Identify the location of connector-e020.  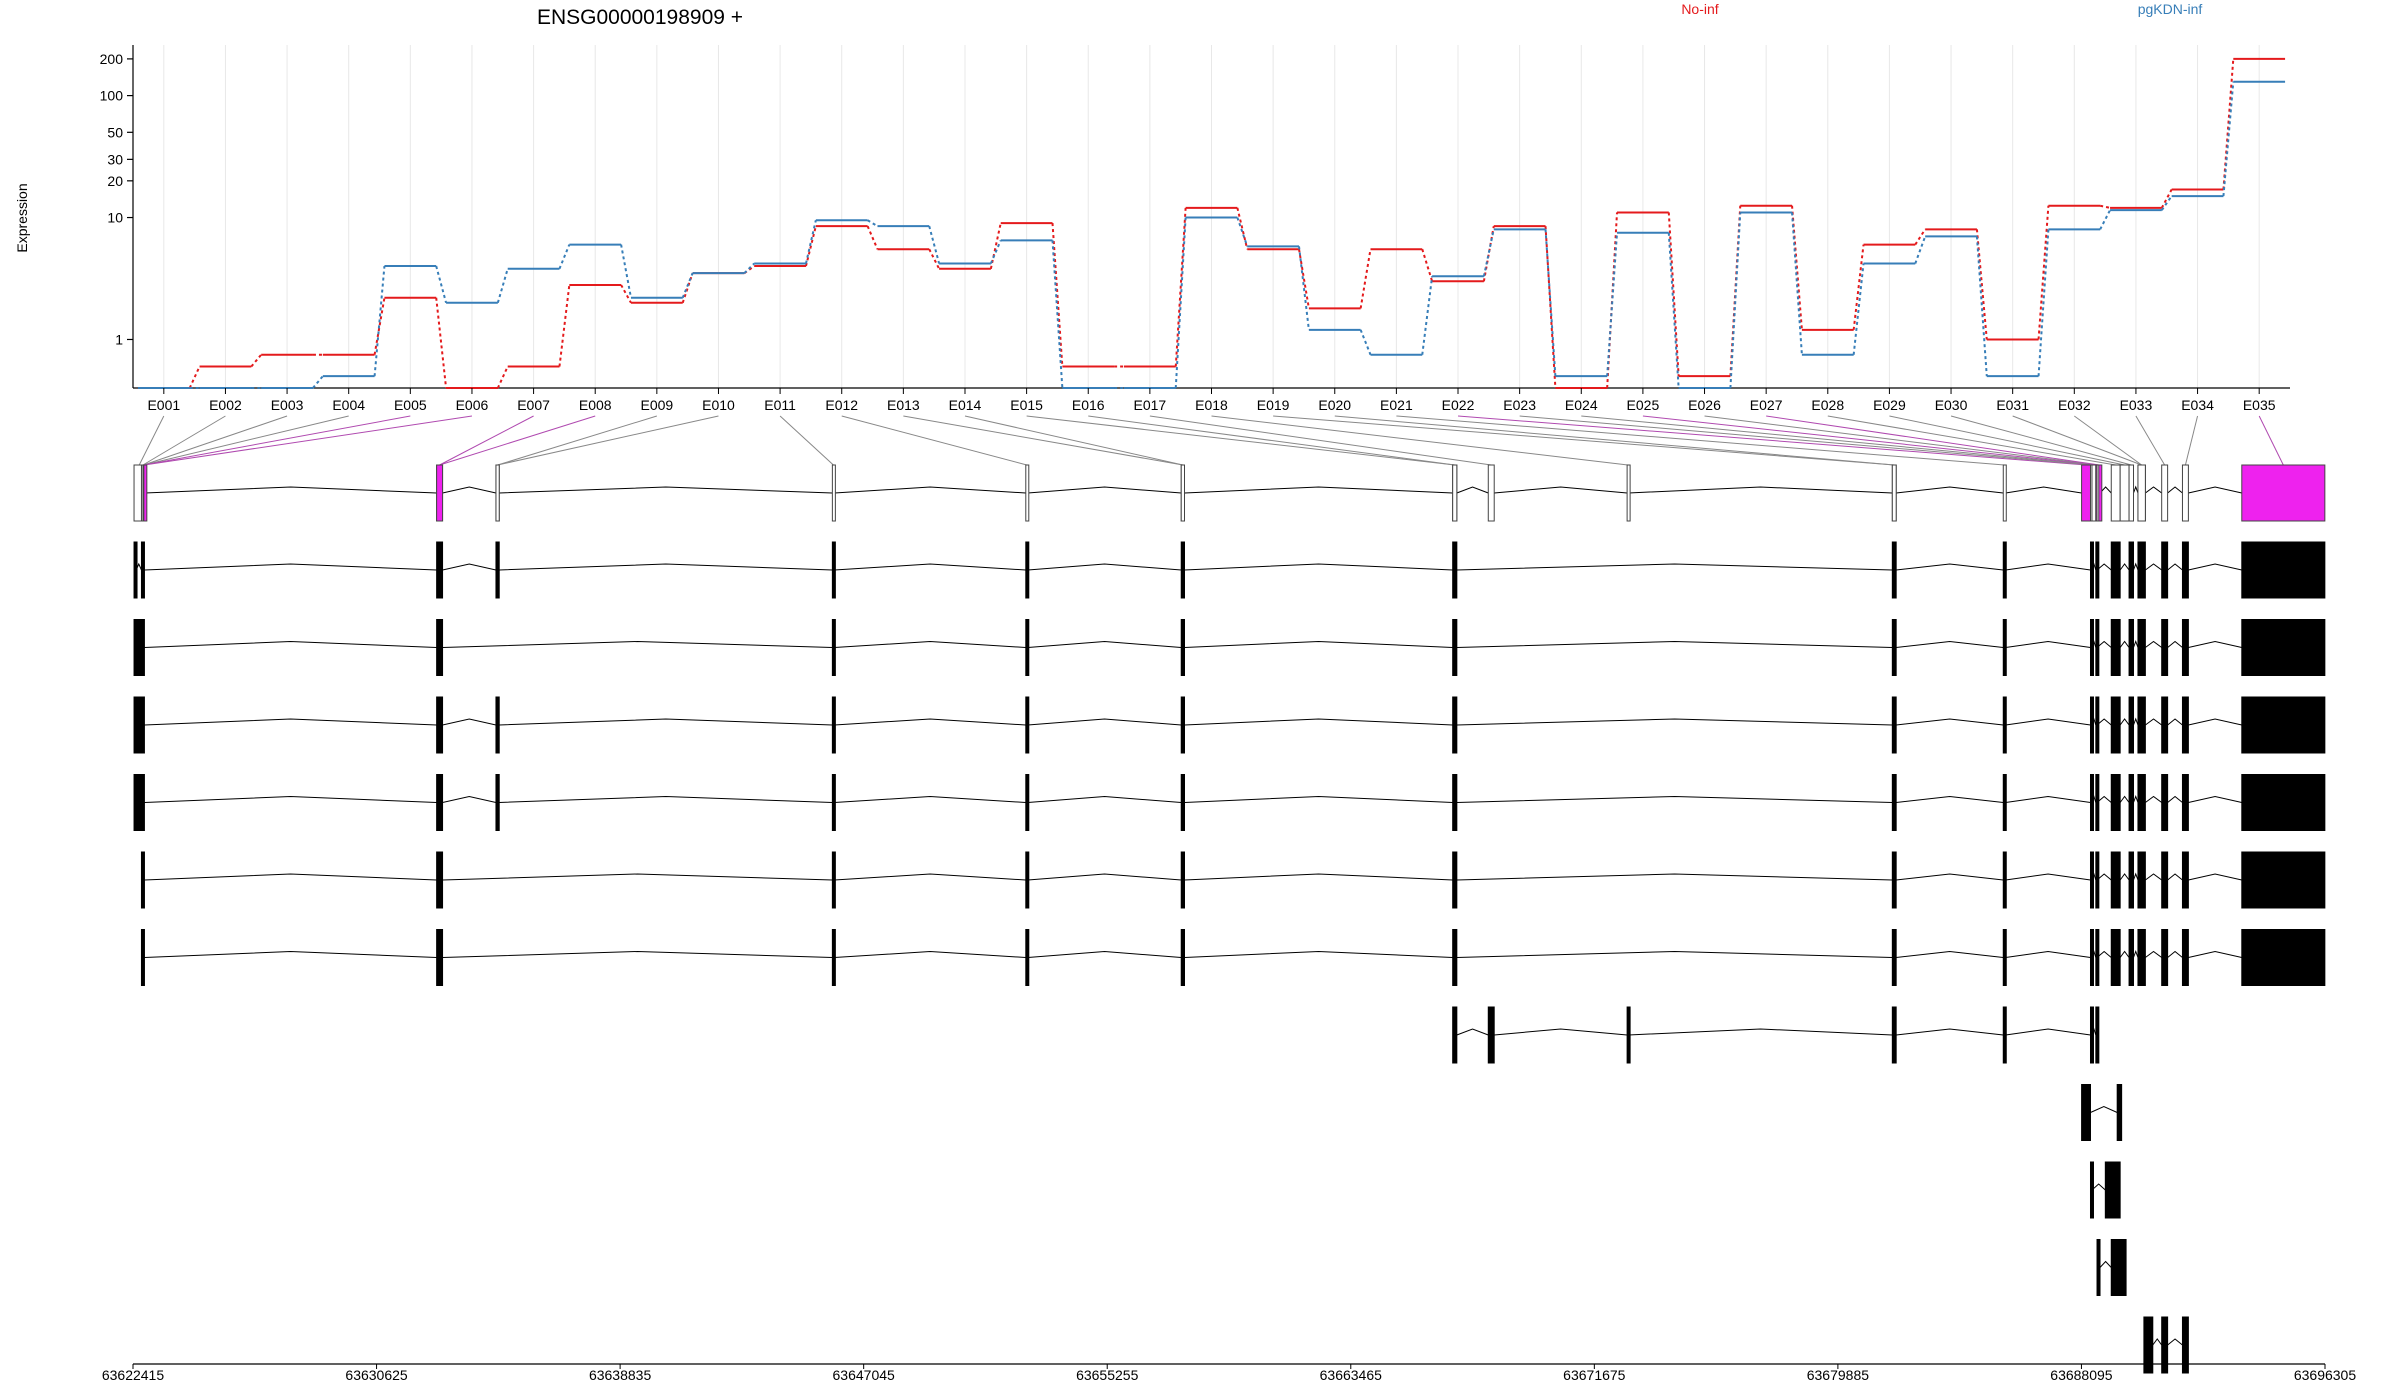
(1614, 440).